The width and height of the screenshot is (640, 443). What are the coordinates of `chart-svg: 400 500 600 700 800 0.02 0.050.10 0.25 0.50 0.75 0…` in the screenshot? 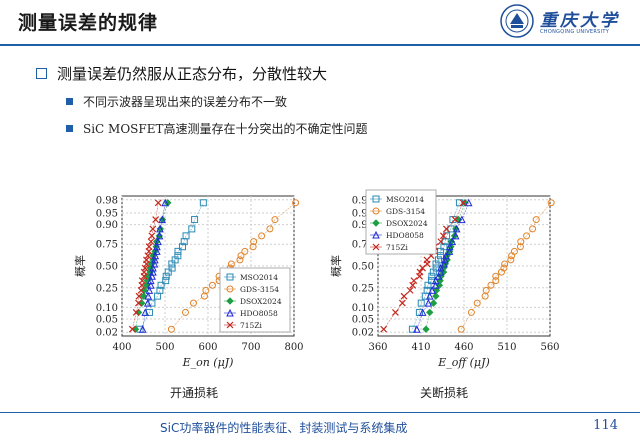 It's located at (188, 282).